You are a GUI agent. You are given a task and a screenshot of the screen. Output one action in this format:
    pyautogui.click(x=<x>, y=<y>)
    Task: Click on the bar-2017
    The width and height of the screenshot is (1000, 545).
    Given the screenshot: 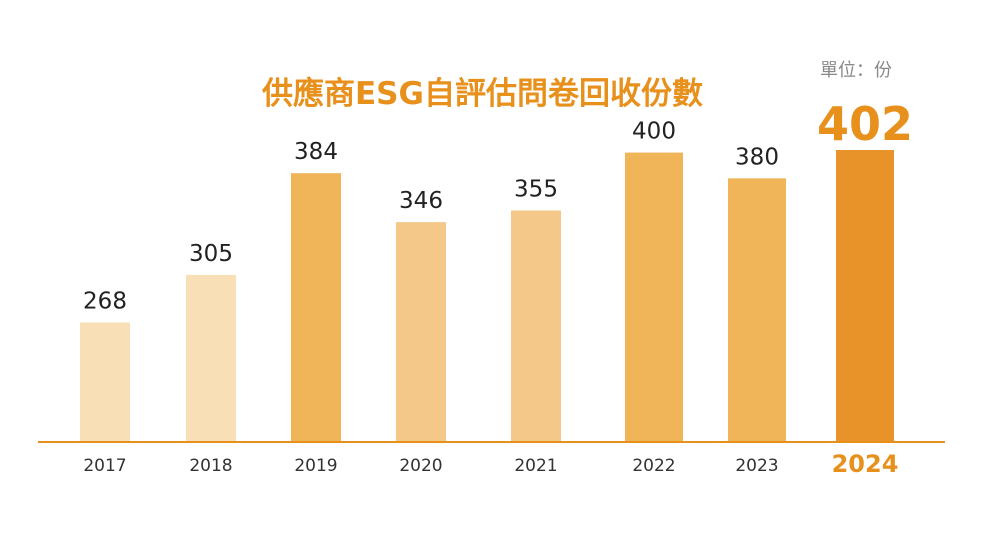 What is the action you would take?
    pyautogui.click(x=105, y=381)
    